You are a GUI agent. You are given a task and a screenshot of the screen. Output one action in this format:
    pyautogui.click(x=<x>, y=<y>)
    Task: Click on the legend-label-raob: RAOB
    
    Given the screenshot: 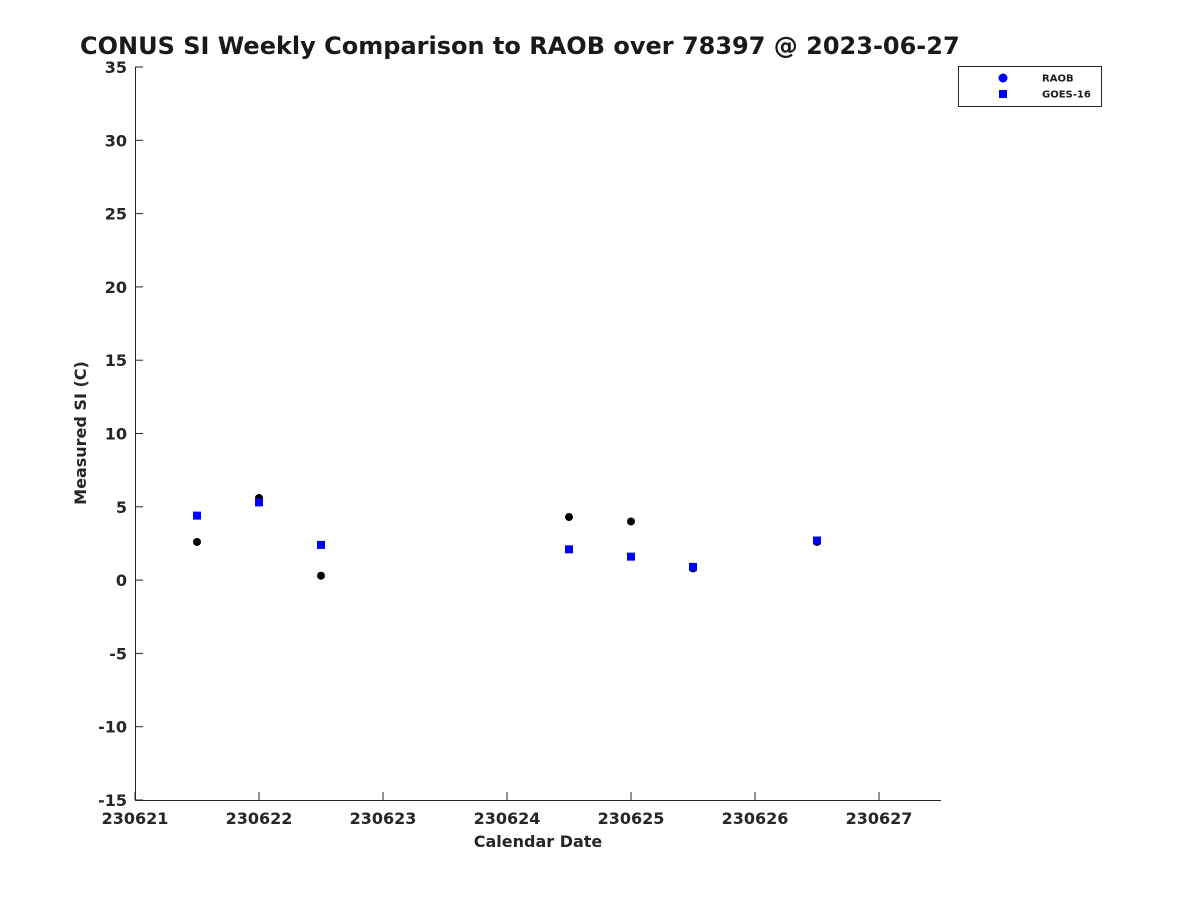 What is the action you would take?
    pyautogui.click(x=1058, y=79)
    